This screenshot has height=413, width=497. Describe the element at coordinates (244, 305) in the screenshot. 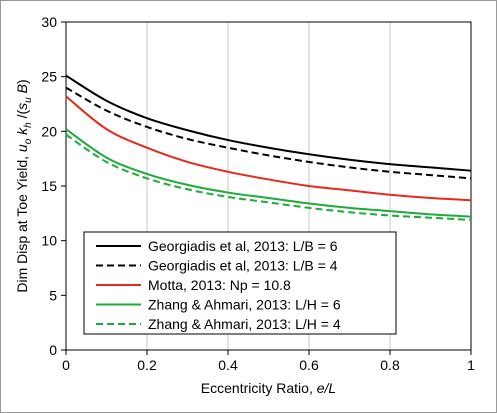

I see `legend-label-4: Zhang & Ahmari, 2013: L/H = 6` at that location.